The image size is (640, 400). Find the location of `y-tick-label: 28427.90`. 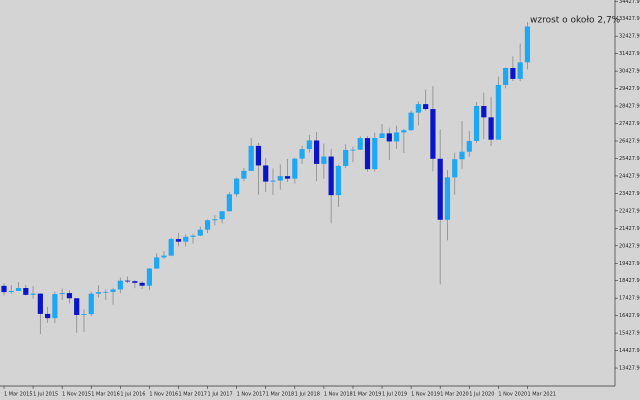

y-tick-label: 28427.90 is located at coordinates (629, 107).